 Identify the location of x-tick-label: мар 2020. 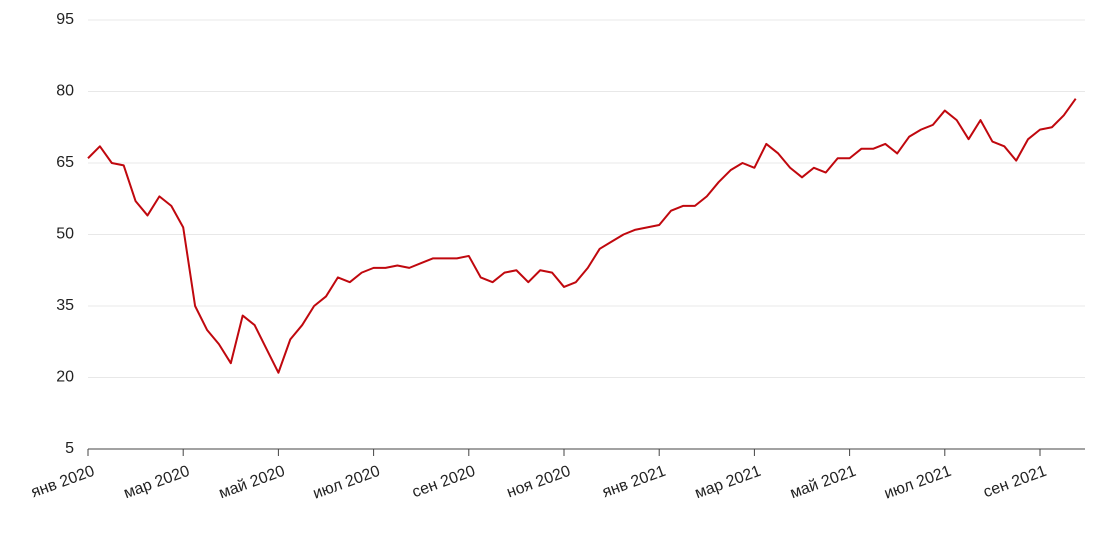
(157, 483).